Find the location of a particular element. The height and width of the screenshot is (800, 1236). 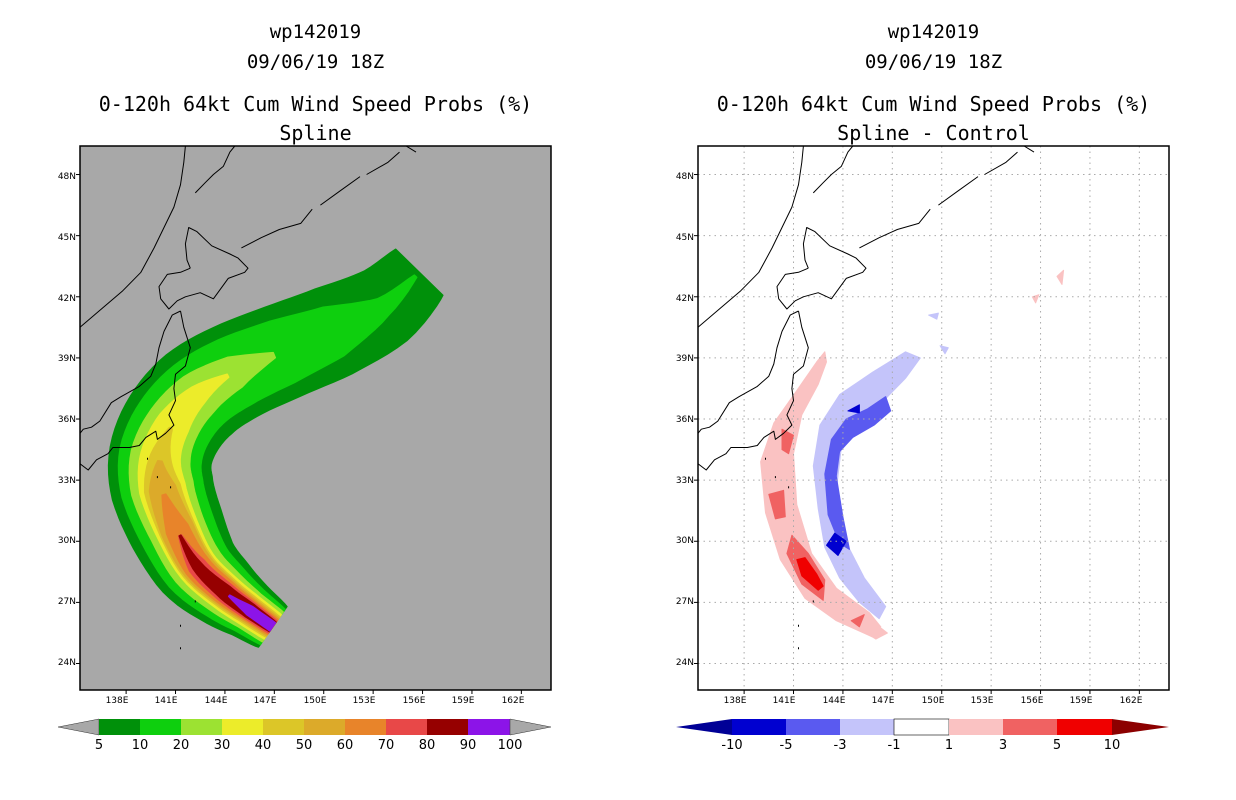

right-ytick-label: 30N is located at coordinates (685, 541).